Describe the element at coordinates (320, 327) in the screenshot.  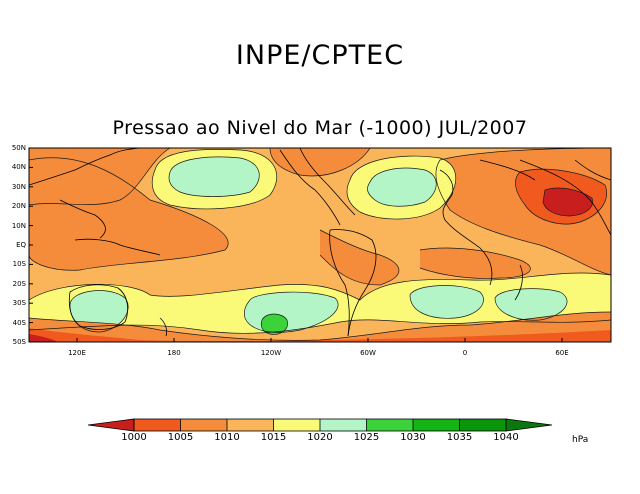
I see `field-south-edge` at that location.